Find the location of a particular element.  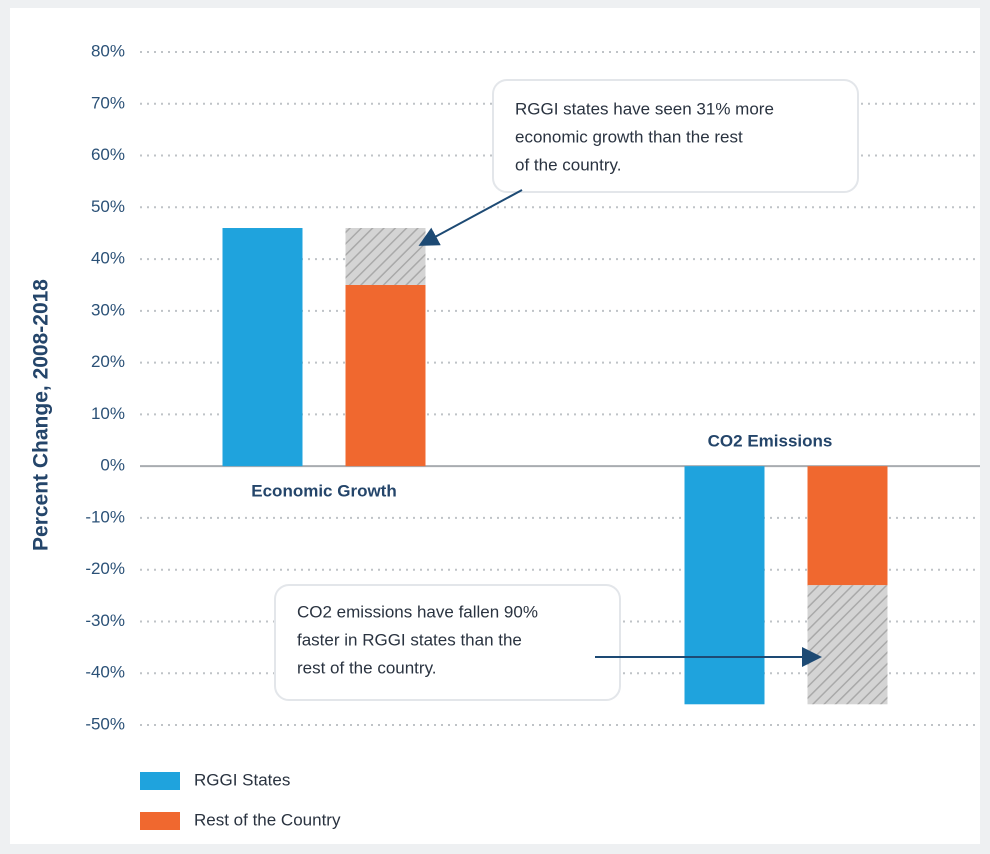

y-tick-label: -30% is located at coordinates (105, 620).